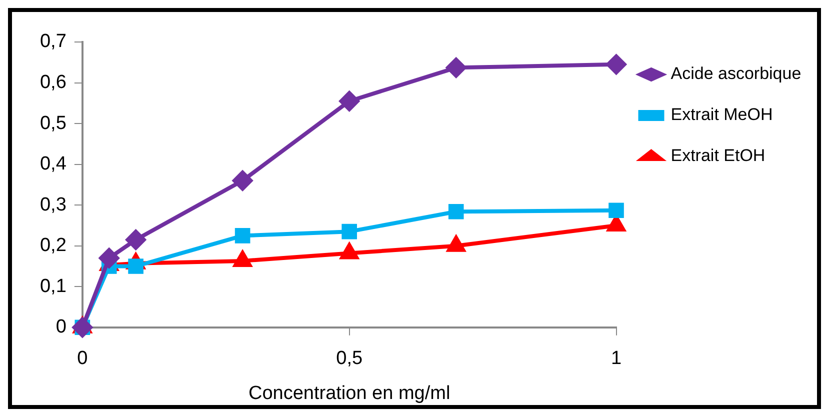  Describe the element at coordinates (53, 245) in the screenshot. I see `y-tick-label: 0,2` at that location.